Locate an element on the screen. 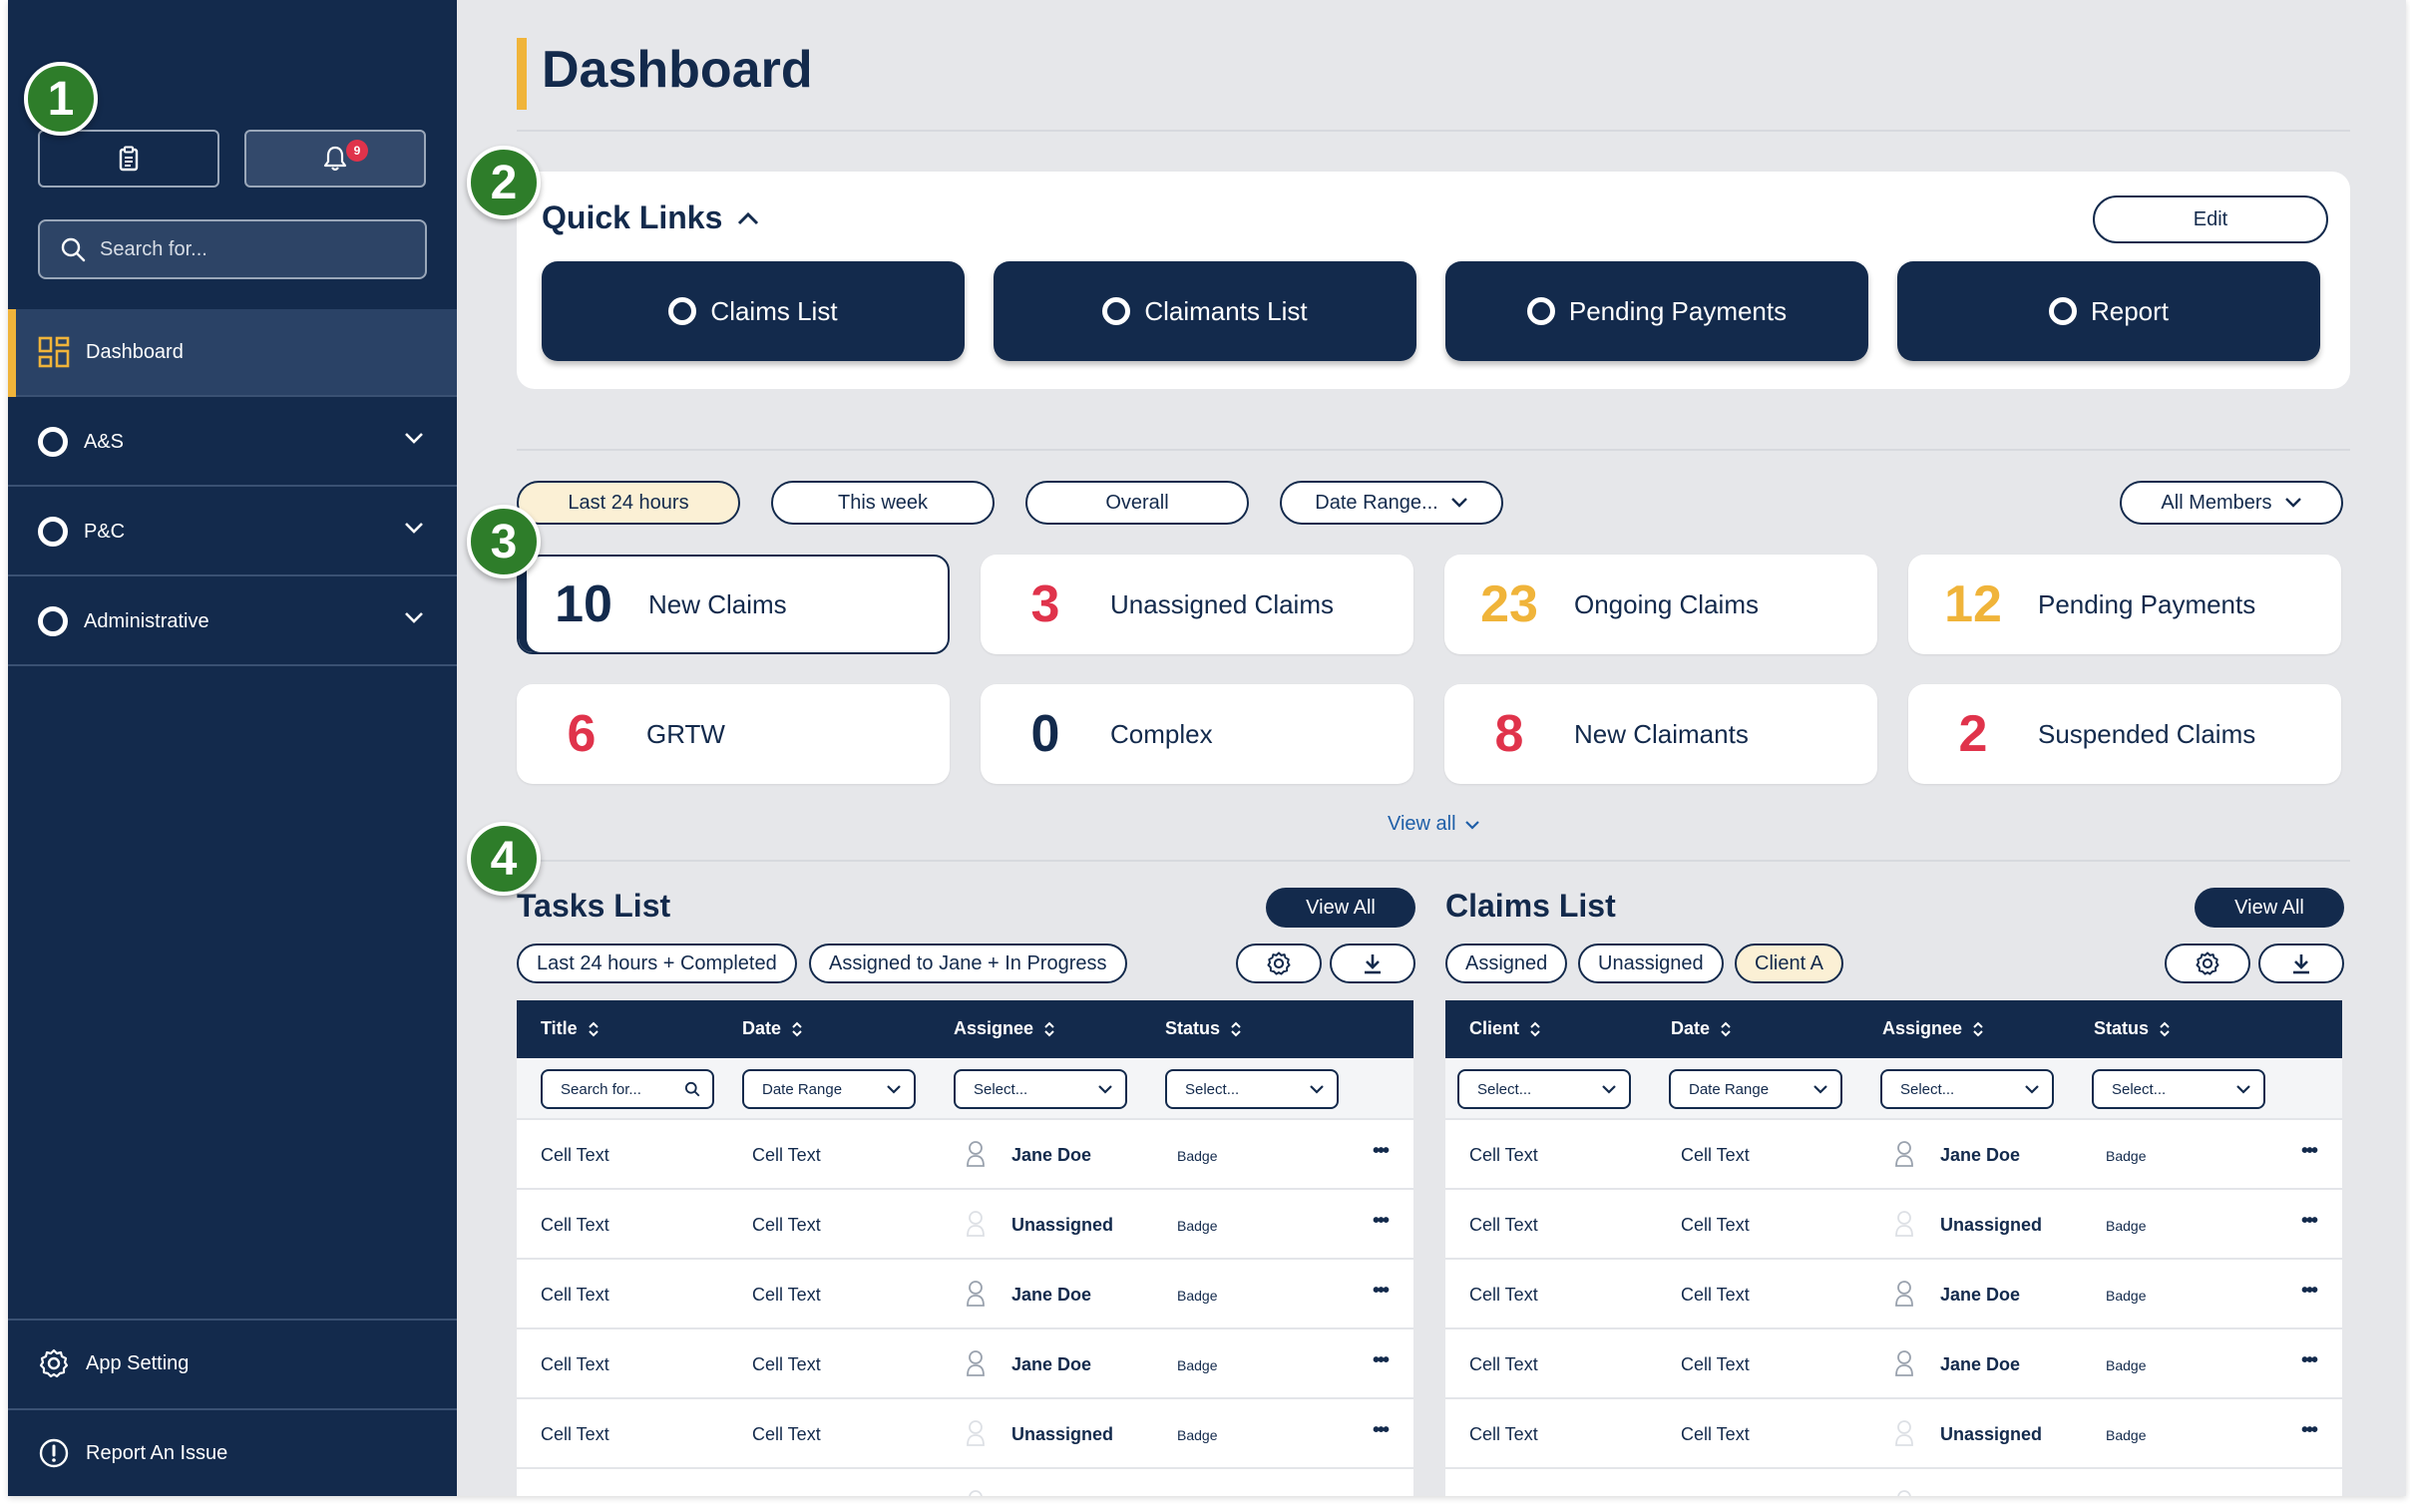  claims-chip-unassigned: Unassigned is located at coordinates (1651, 963).